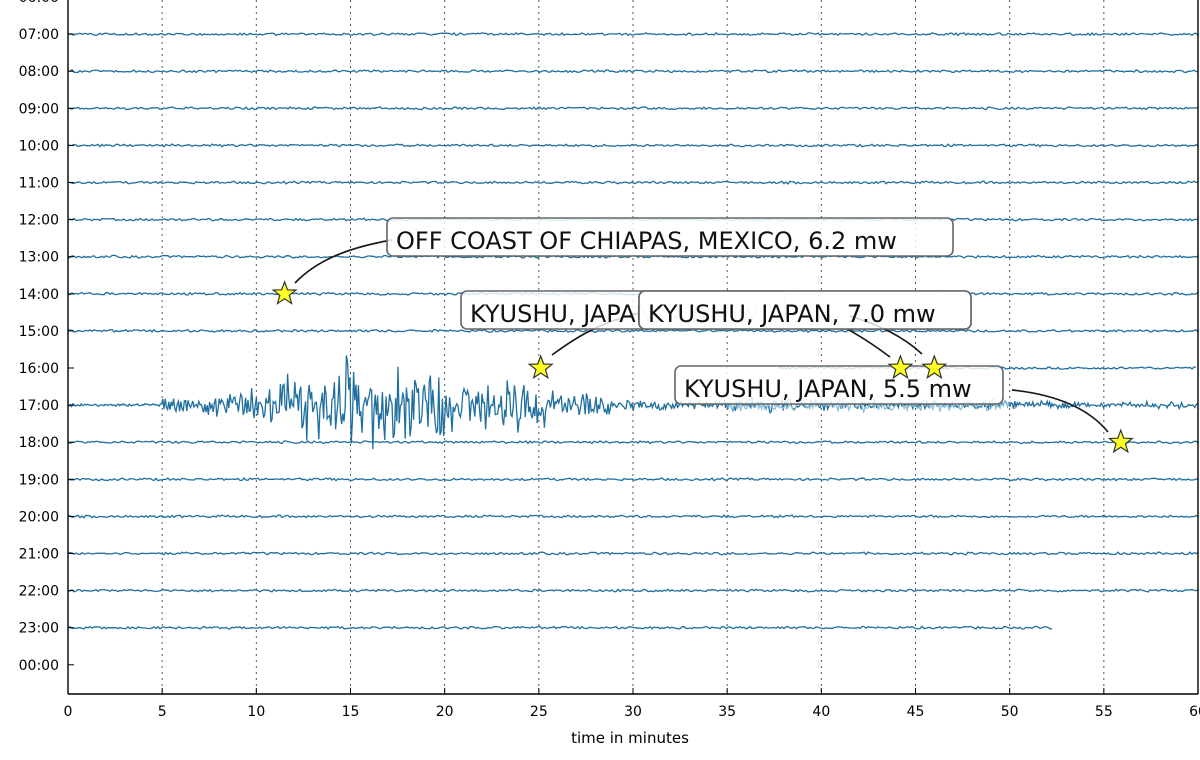 The width and height of the screenshot is (1200, 760). Describe the element at coordinates (445, 712) in the screenshot. I see `x-tick-label: 20` at that location.